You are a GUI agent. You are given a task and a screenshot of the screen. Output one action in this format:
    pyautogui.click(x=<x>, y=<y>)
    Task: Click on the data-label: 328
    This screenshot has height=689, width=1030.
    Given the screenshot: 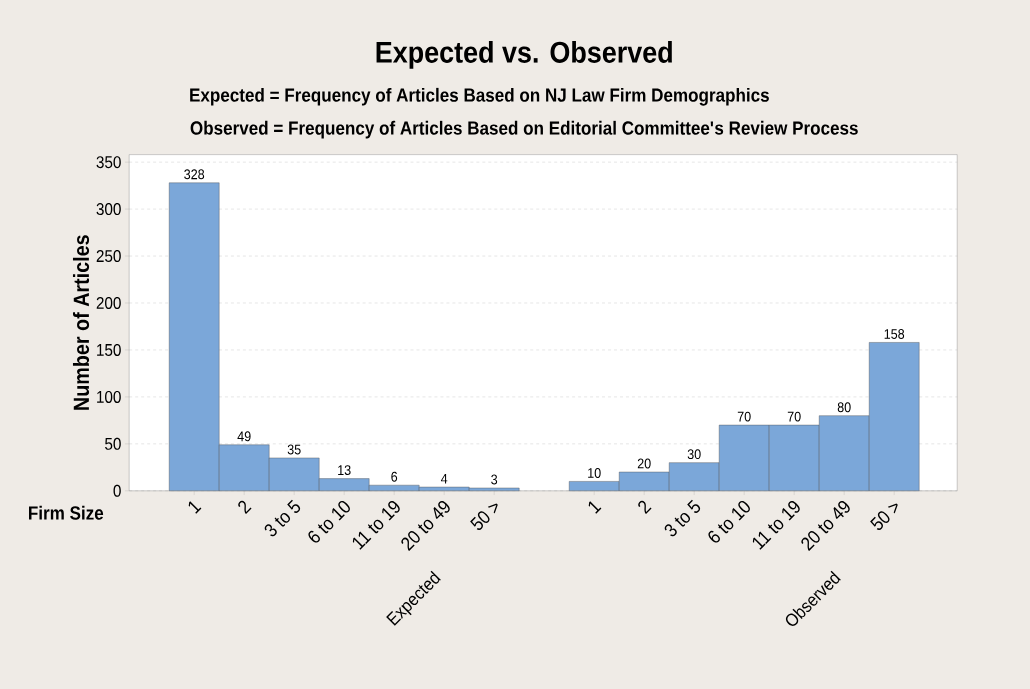 What is the action you would take?
    pyautogui.click(x=194, y=174)
    